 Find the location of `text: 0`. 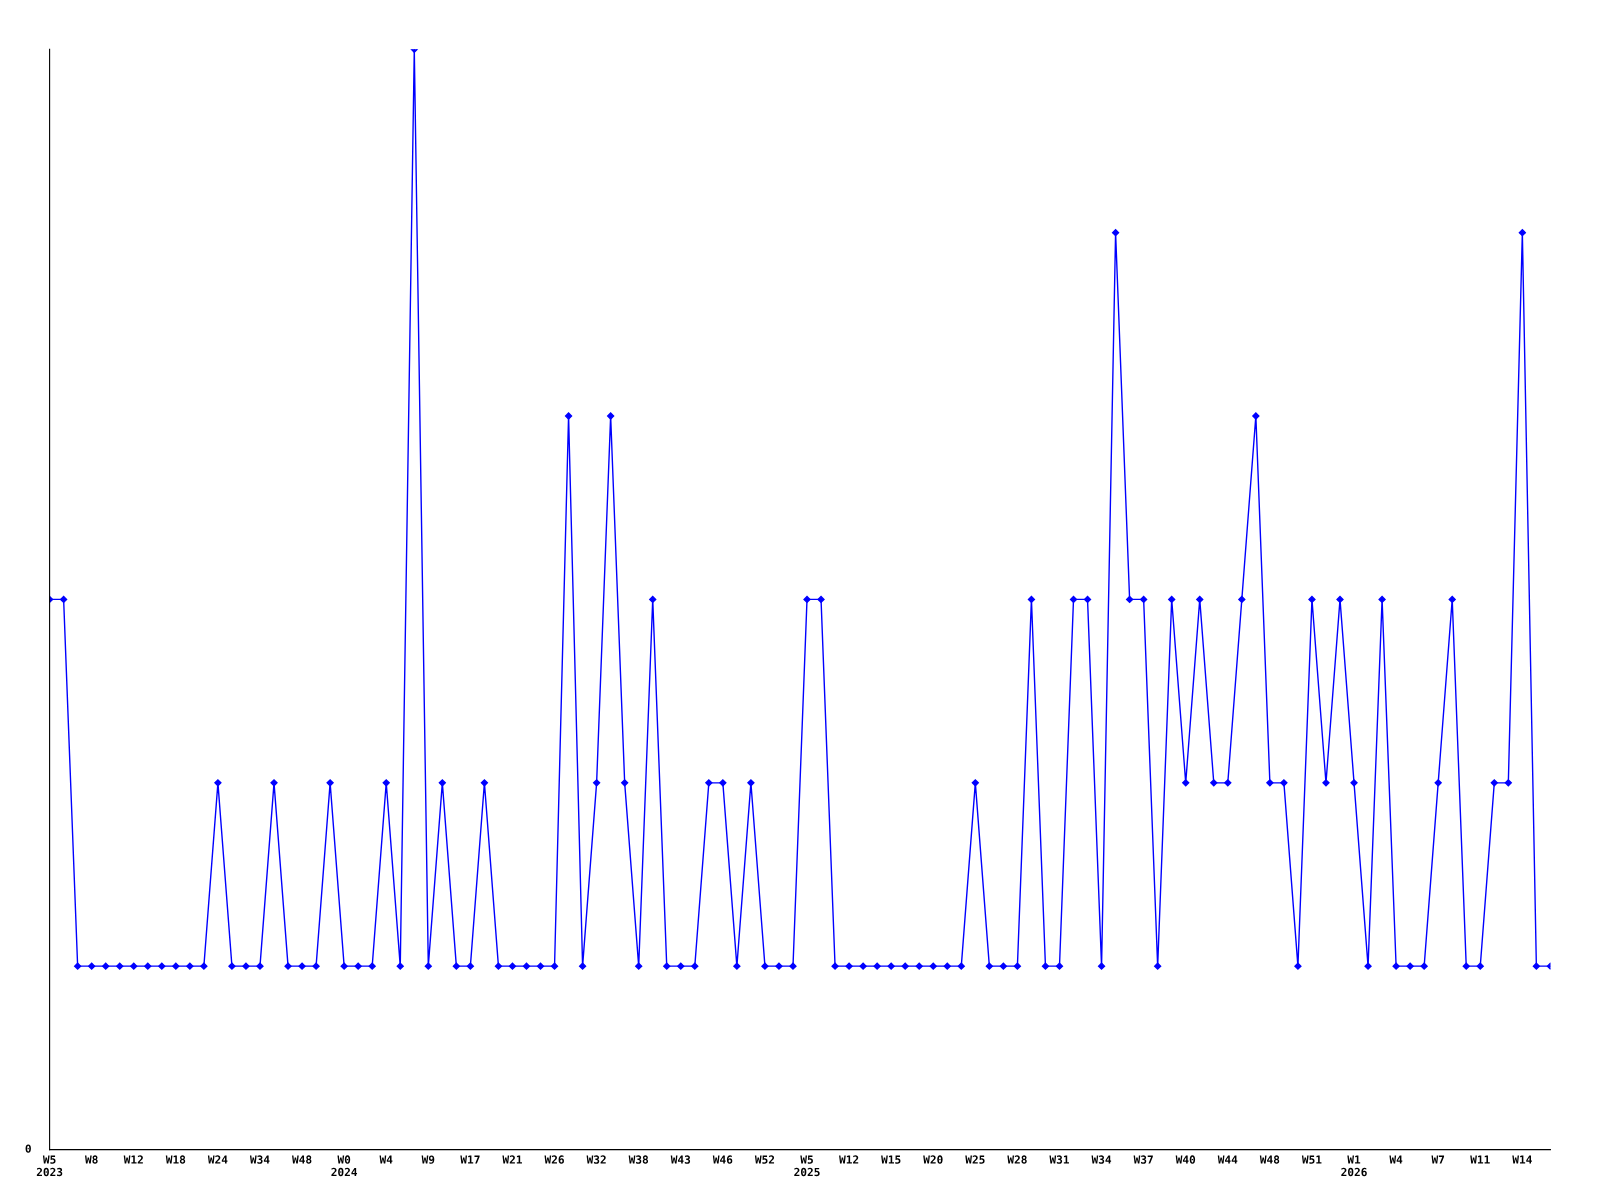

text: 0 is located at coordinates (28, 1148).